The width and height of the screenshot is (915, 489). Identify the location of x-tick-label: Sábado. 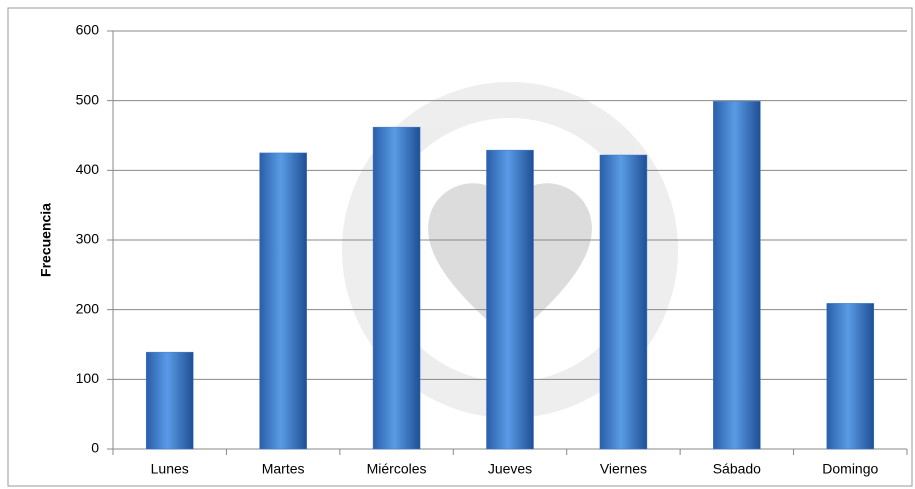
(737, 469).